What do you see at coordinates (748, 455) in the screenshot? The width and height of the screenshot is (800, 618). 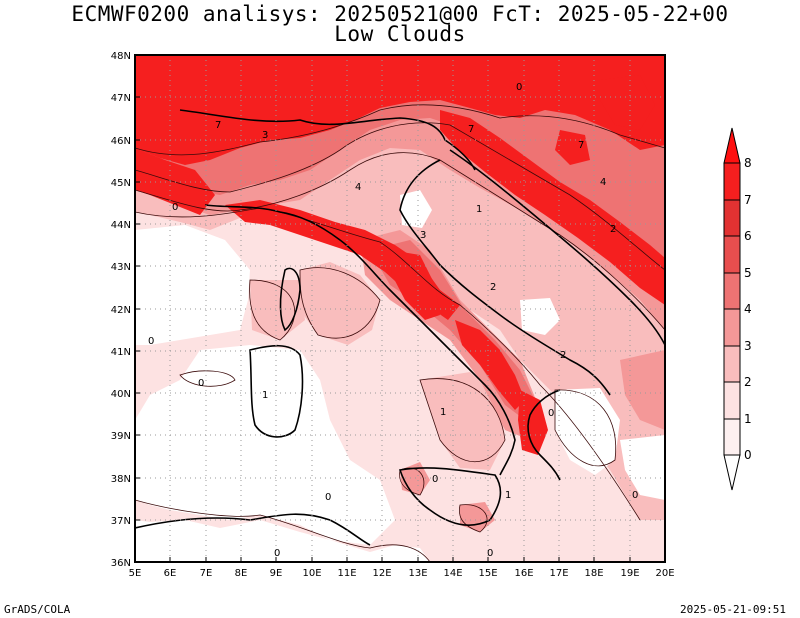 I see `colorbar-label: 0` at bounding box center [748, 455].